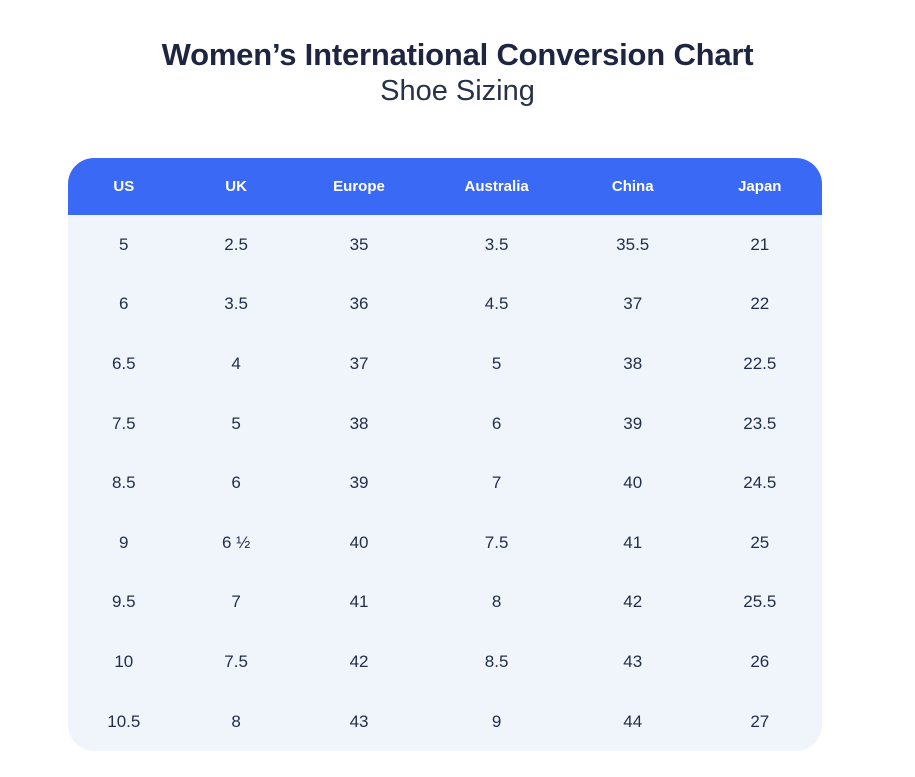 The image size is (915, 777). Describe the element at coordinates (759, 186) in the screenshot. I see `column-header-japan: Japan` at that location.